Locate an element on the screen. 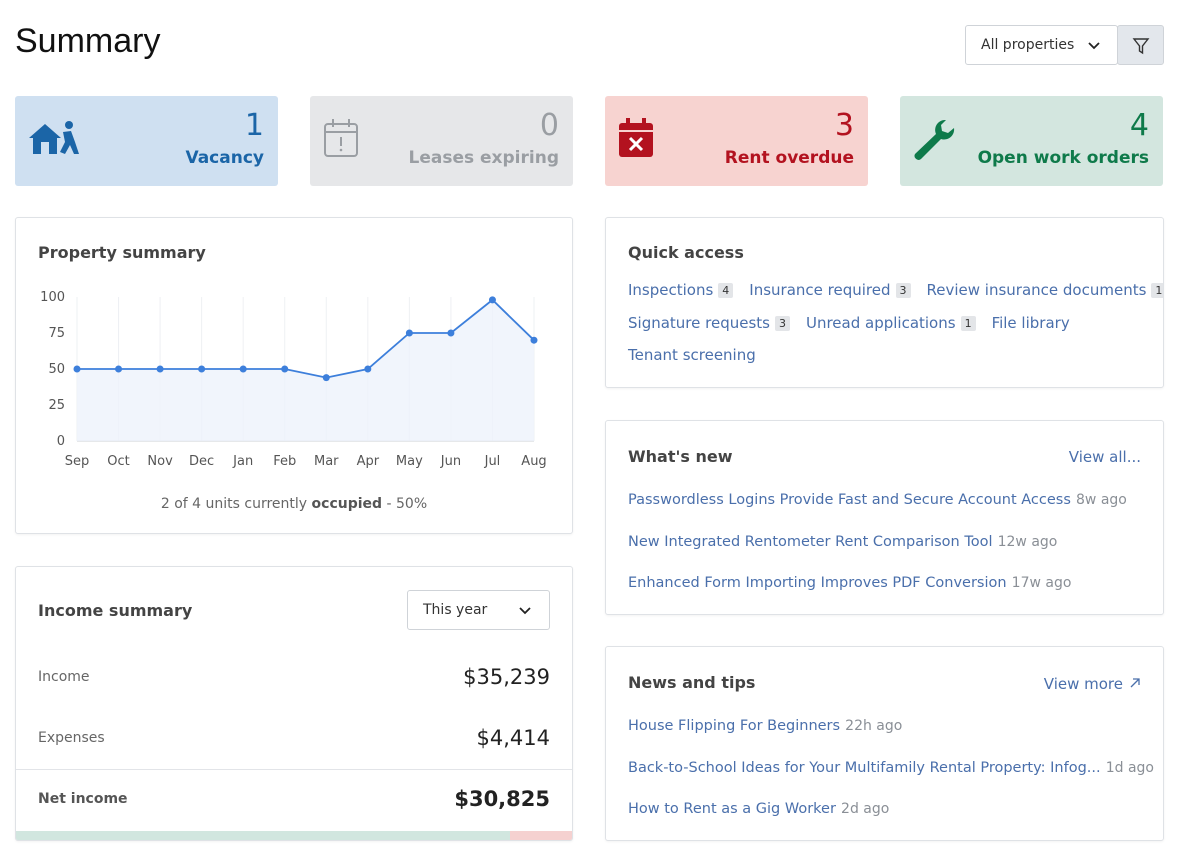 The width and height of the screenshot is (1180, 862). quick-link: Unread applications 1 is located at coordinates (891, 322).